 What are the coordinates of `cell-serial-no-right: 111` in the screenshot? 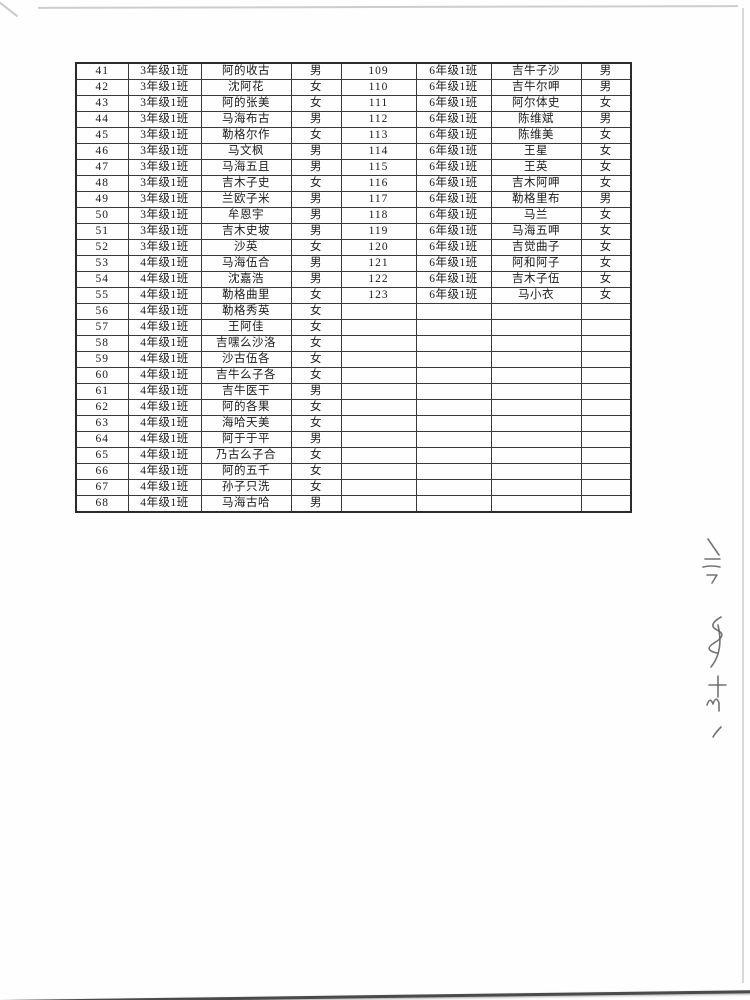 It's located at (378, 103).